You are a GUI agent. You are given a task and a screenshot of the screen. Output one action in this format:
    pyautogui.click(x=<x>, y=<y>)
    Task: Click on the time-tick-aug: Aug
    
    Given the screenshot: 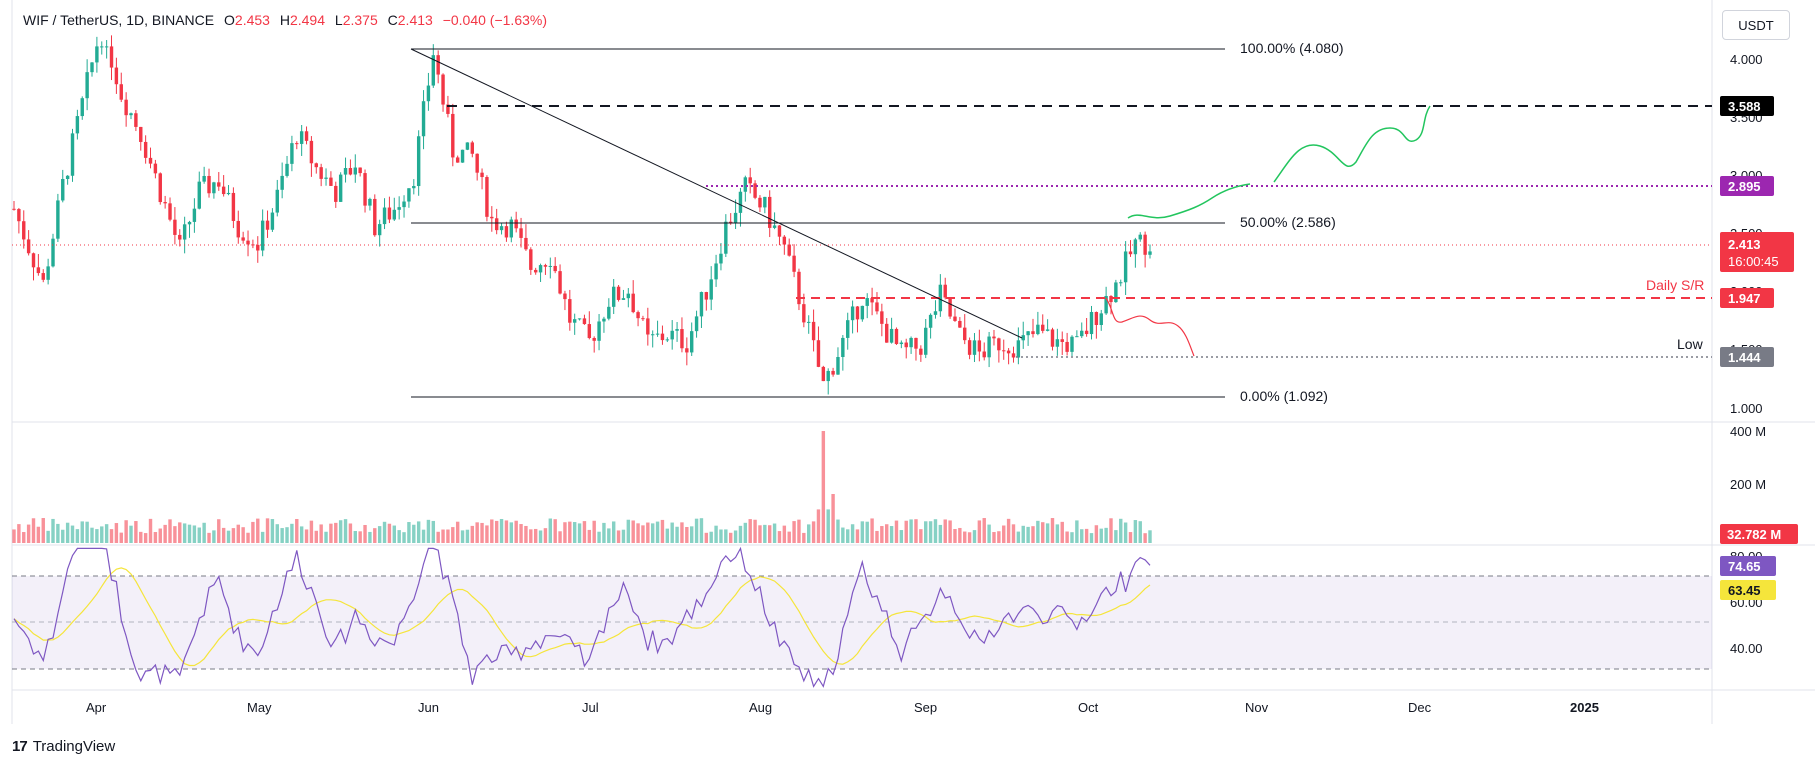 What is the action you would take?
    pyautogui.click(x=760, y=707)
    